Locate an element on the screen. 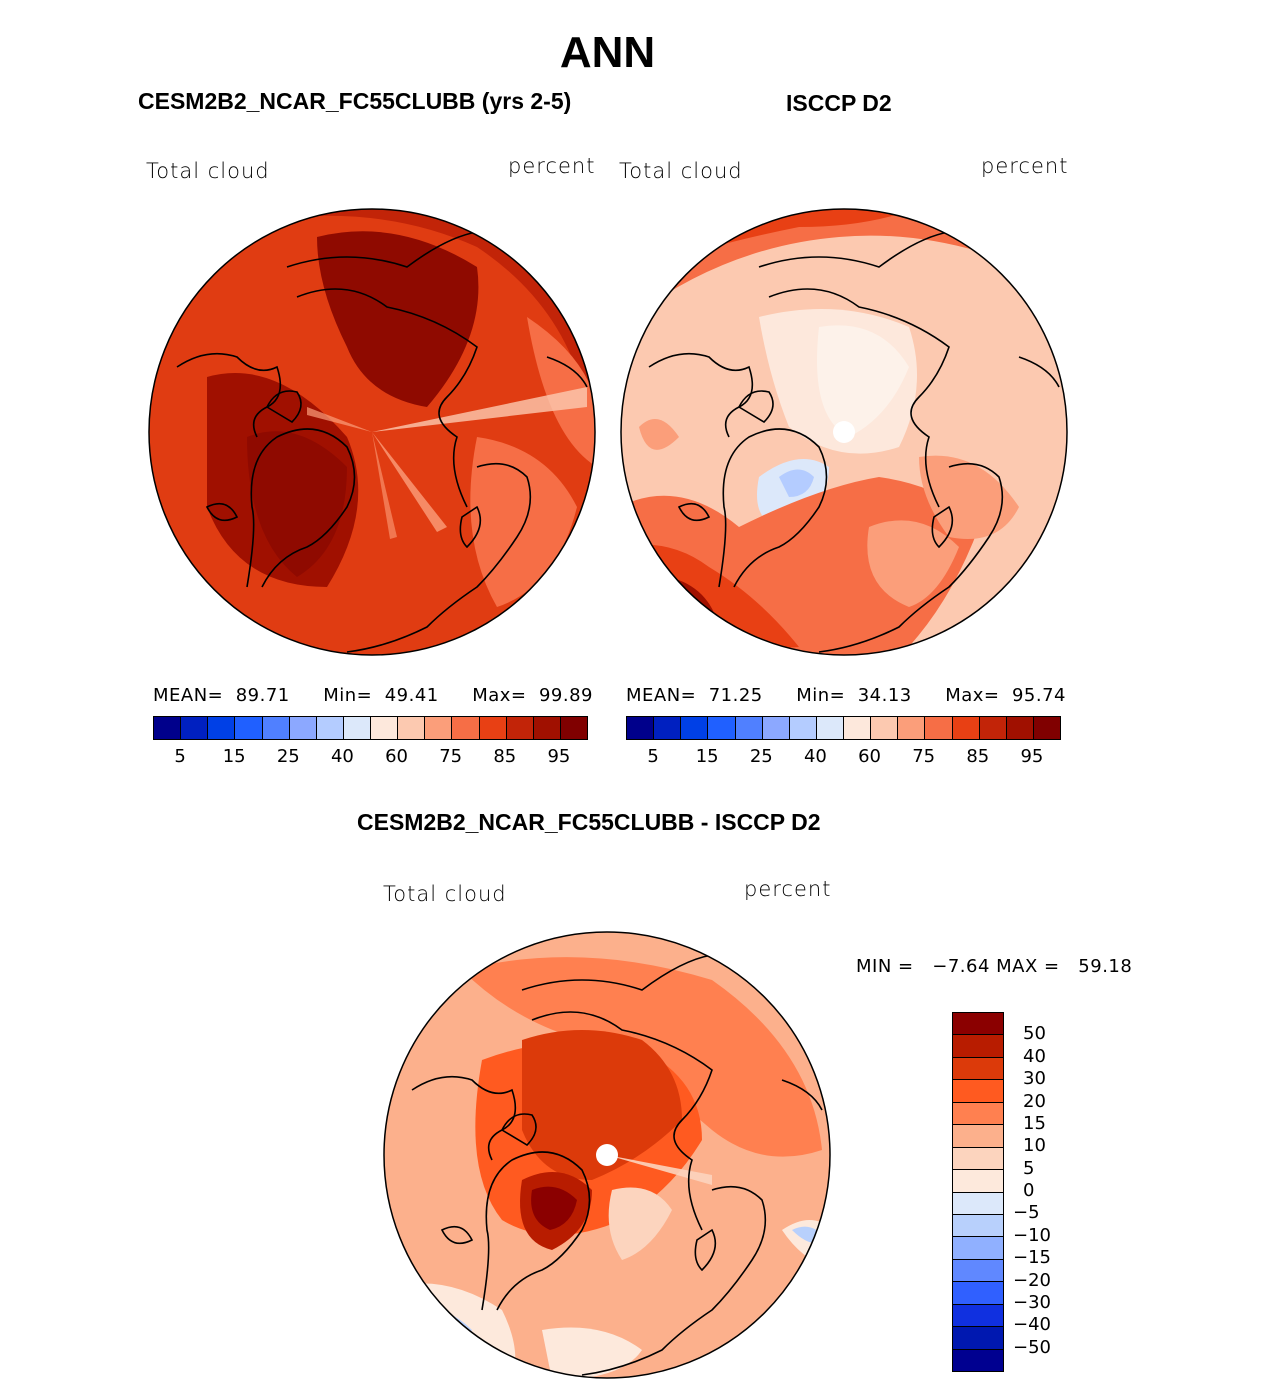  diff-units-label: percent is located at coordinates (788, 889).